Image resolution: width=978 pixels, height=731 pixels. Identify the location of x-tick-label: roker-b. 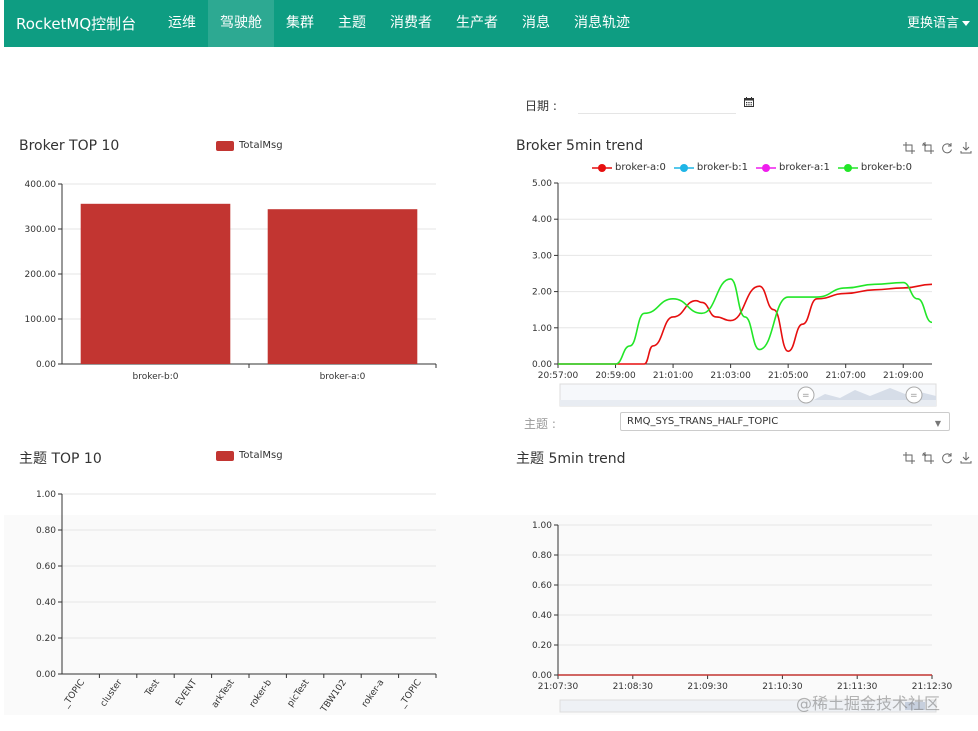
(261, 694).